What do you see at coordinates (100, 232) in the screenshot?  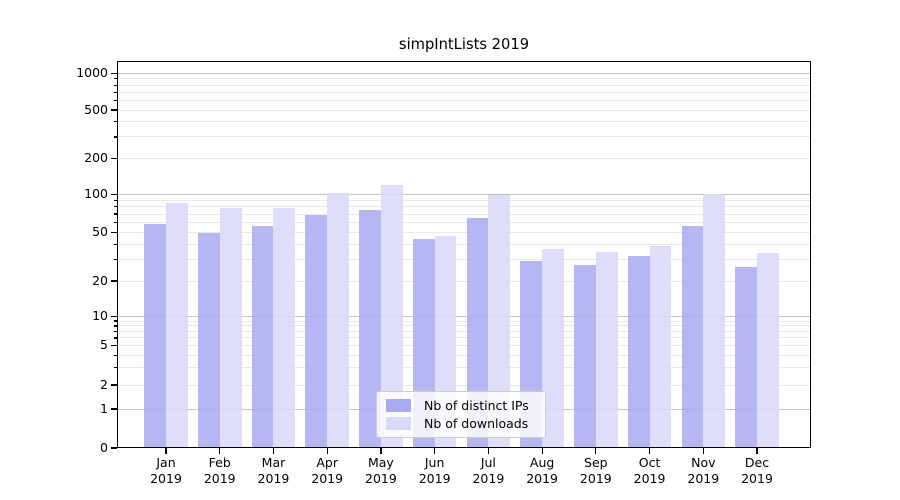 I see `ytick-label-50: 50` at bounding box center [100, 232].